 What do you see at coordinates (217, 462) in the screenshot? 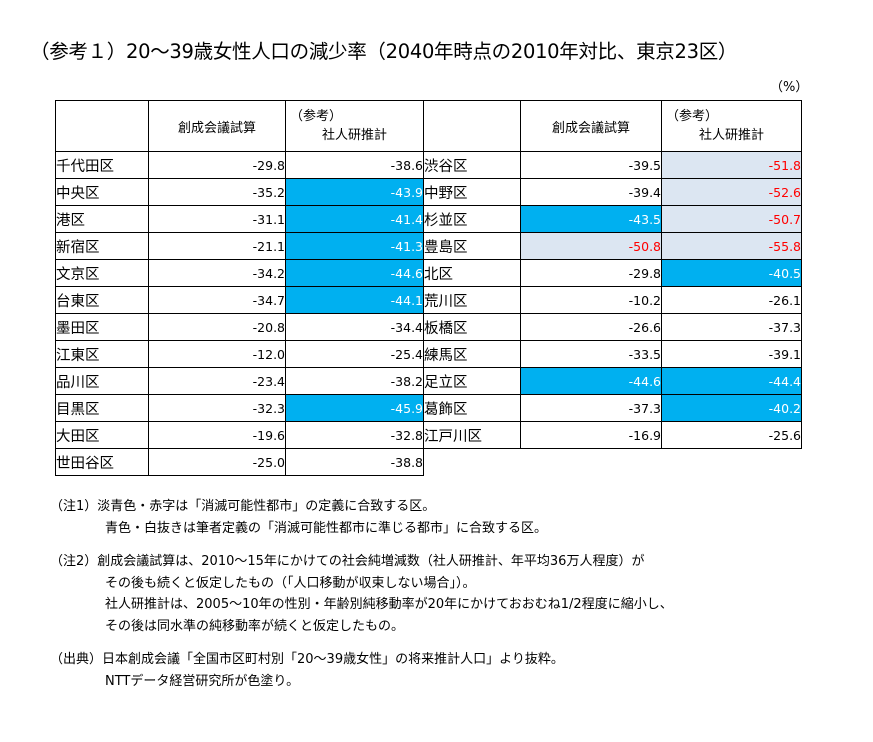
I see `souseikaigi-value: -25.0` at bounding box center [217, 462].